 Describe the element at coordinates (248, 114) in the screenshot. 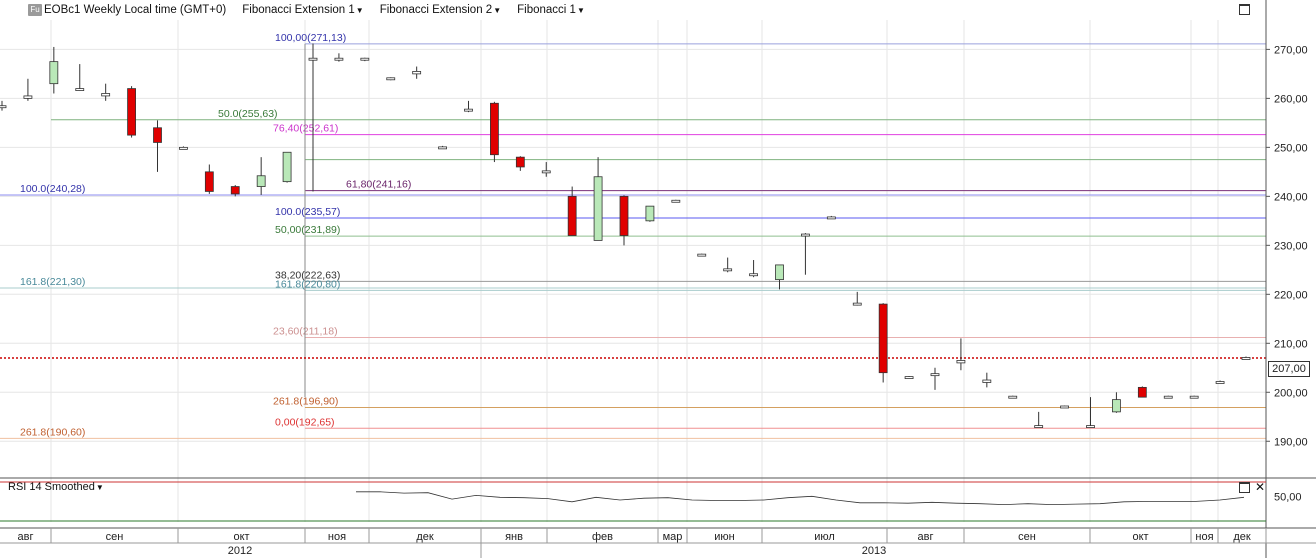

I see `fib-level-label: 50.0(255,63)` at that location.